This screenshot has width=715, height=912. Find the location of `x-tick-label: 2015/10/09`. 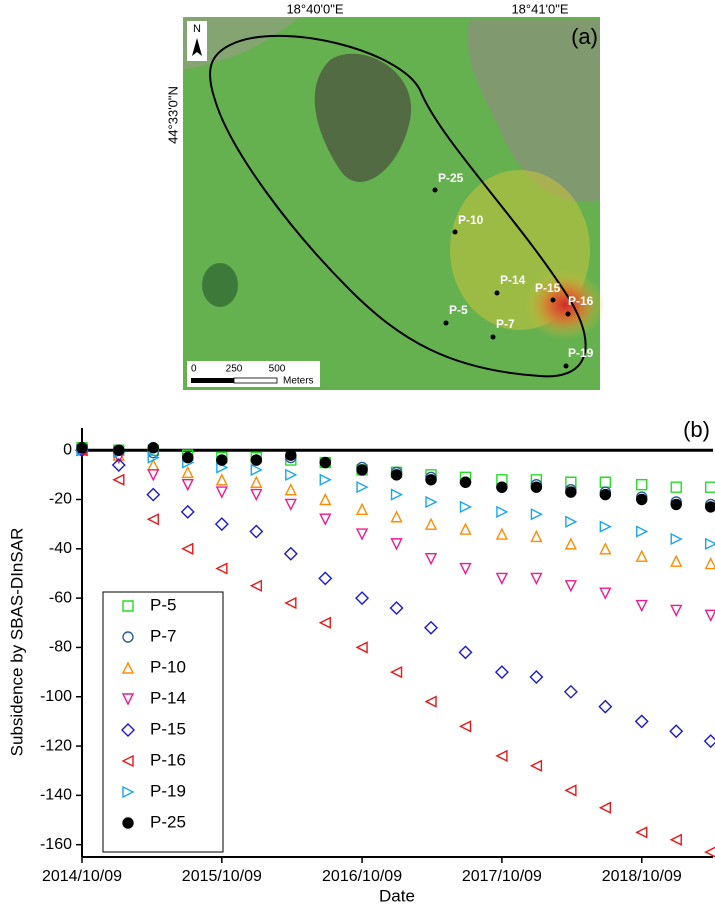

x-tick-label: 2015/10/09 is located at coordinates (222, 876).